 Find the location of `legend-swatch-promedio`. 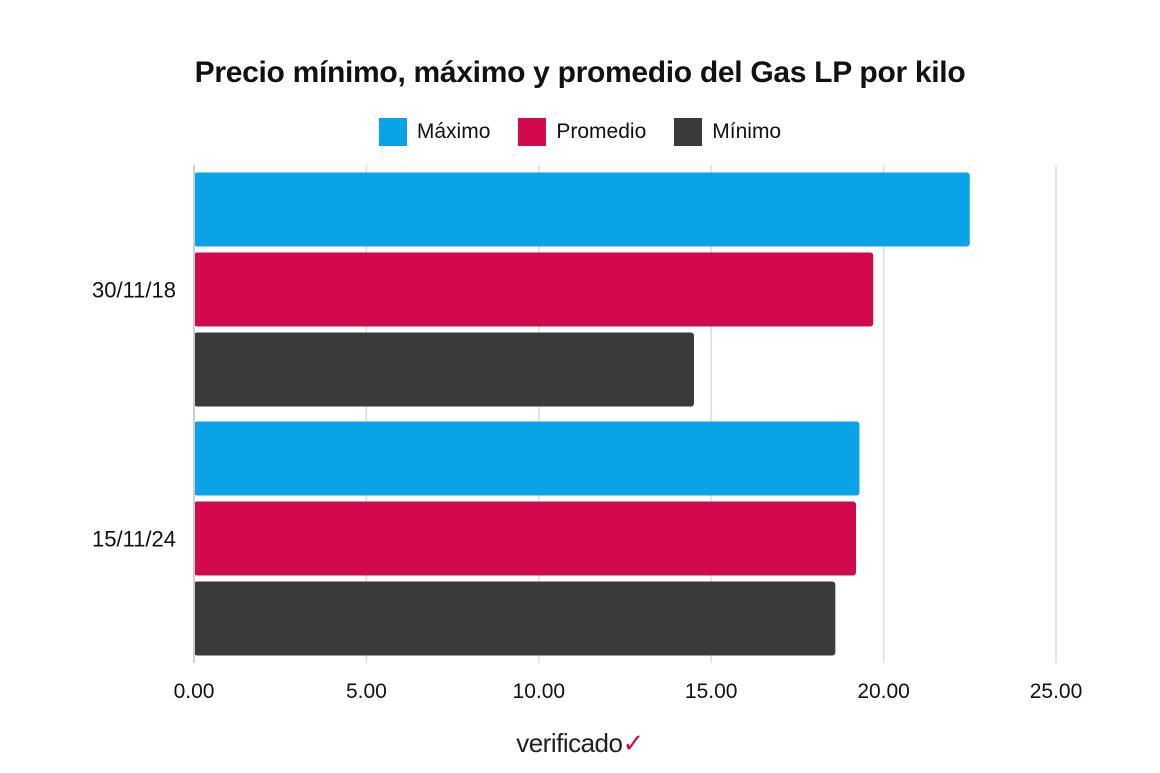

legend-swatch-promedio is located at coordinates (532, 132).